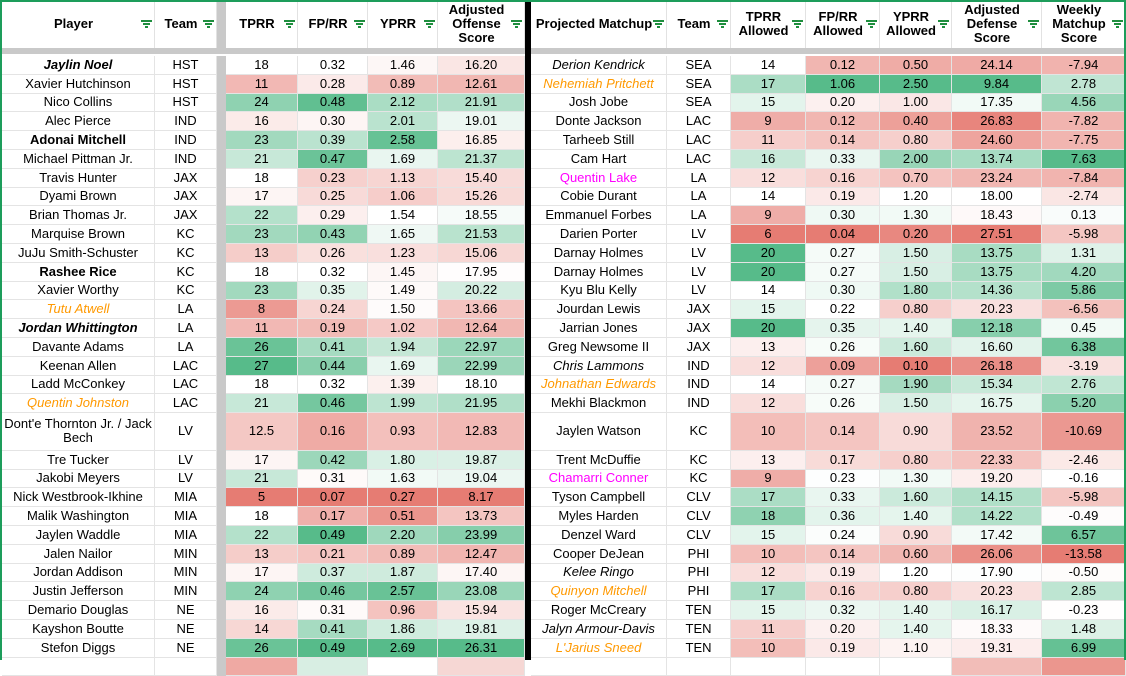 The width and height of the screenshot is (1126, 676). Describe the element at coordinates (768, 591) in the screenshot. I see `cell-tprr: 17` at that location.